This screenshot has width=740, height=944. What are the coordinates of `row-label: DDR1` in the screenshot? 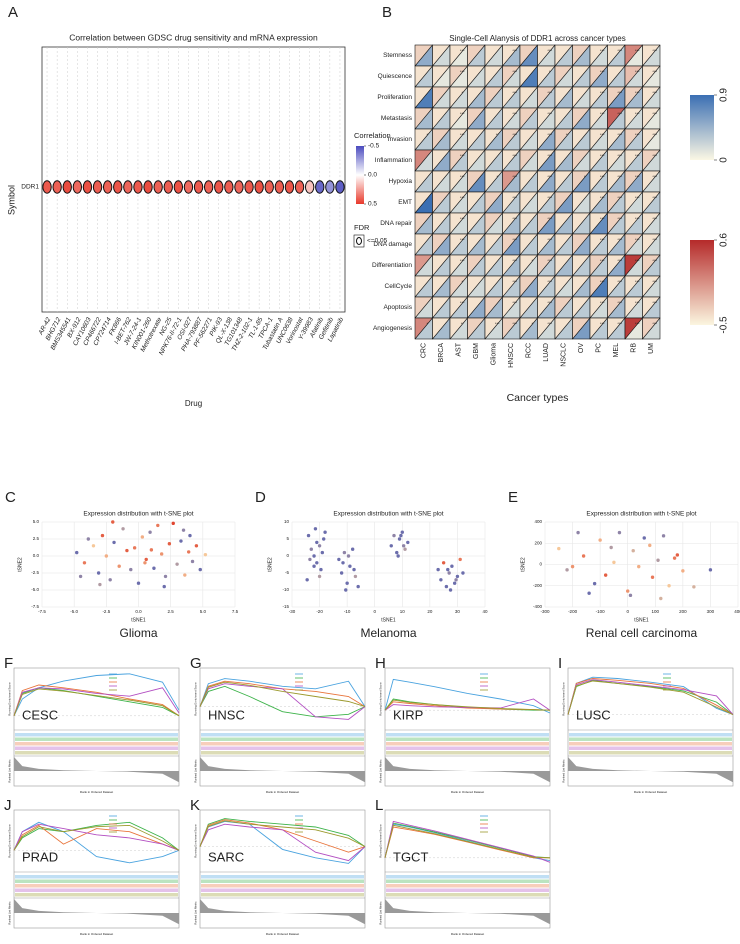 It's located at (30, 187).